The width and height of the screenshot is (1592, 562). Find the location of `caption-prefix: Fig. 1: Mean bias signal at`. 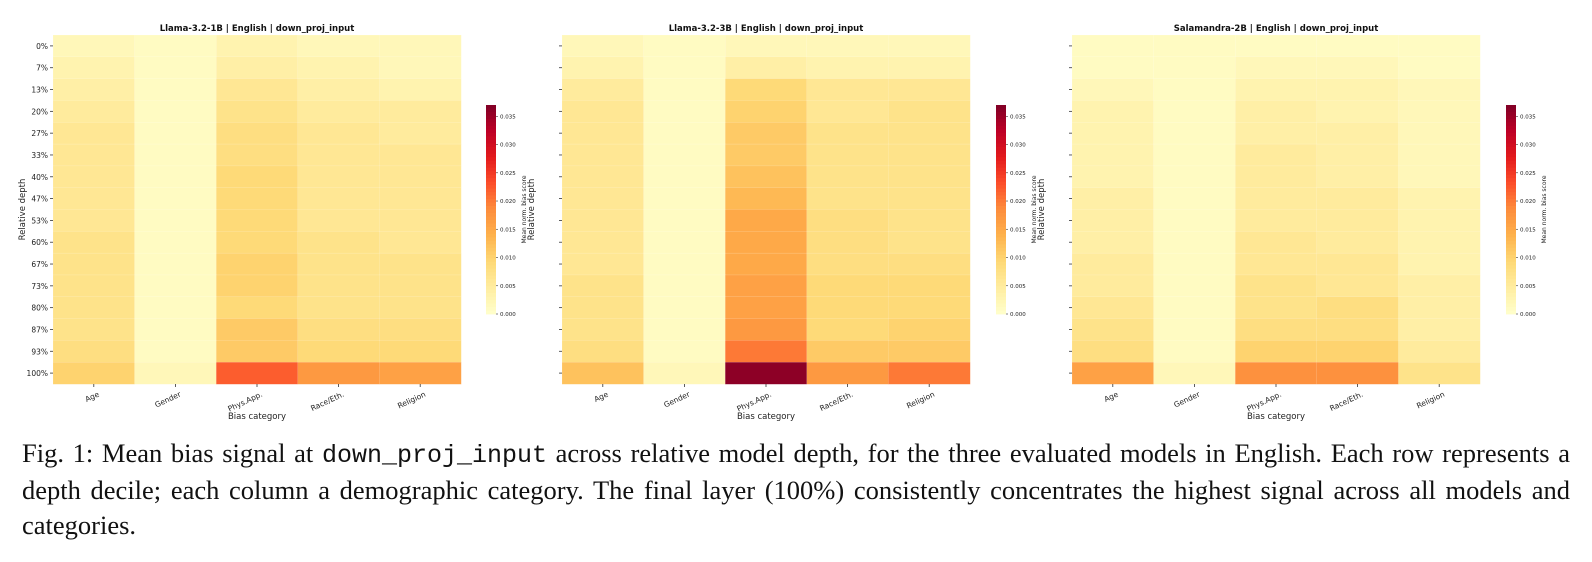

caption-prefix: Fig. 1: Mean bias signal at is located at coordinates (172, 453).